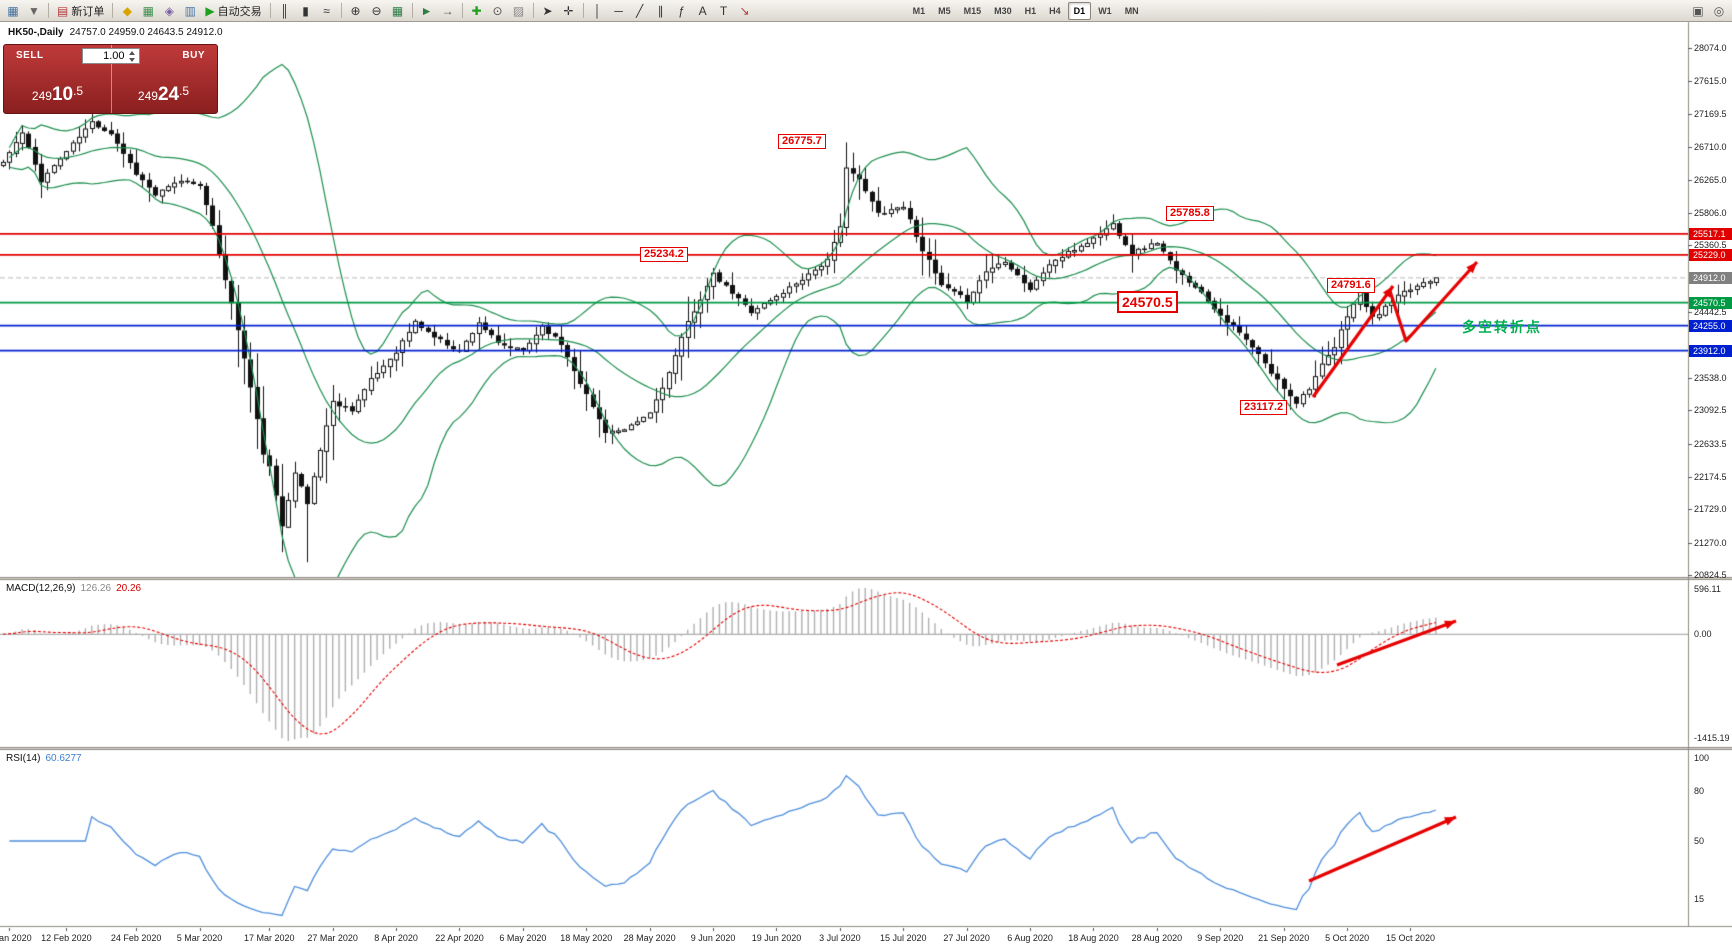 This screenshot has width=1732, height=947. I want to click on fibonacci-icon: ƒ, so click(682, 10).